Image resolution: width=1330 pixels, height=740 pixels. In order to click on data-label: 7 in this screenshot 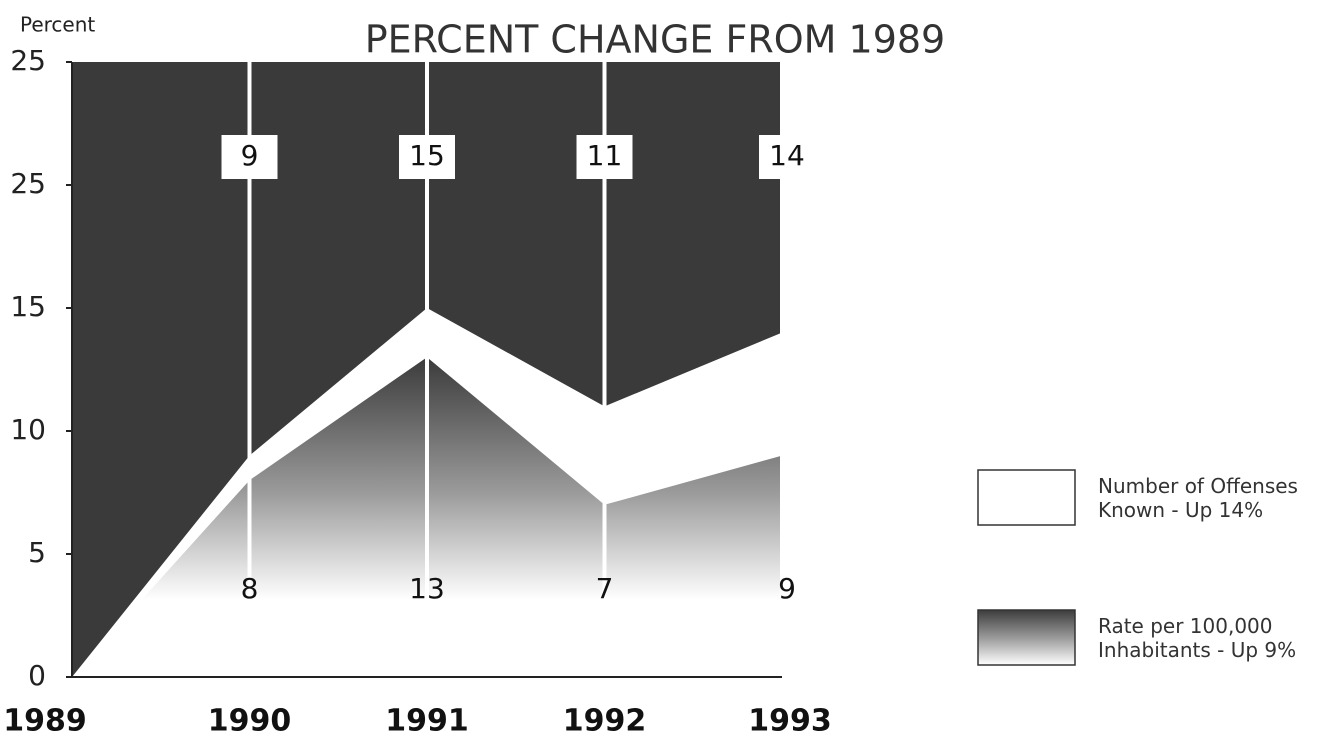, I will do `click(605, 588)`.